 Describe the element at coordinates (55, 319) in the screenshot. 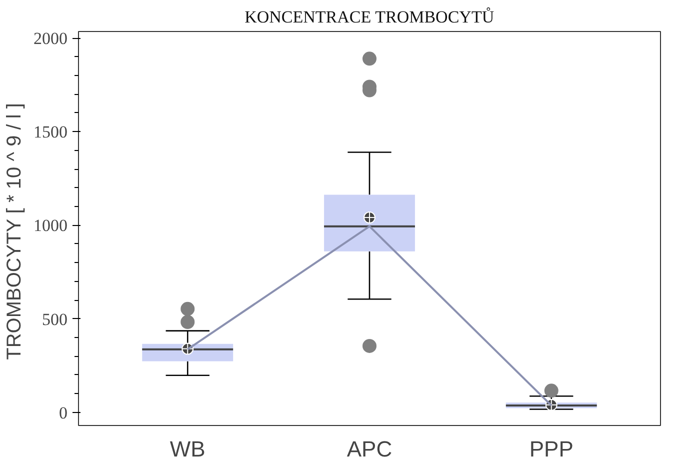

I see `y-tick-label: 500` at that location.